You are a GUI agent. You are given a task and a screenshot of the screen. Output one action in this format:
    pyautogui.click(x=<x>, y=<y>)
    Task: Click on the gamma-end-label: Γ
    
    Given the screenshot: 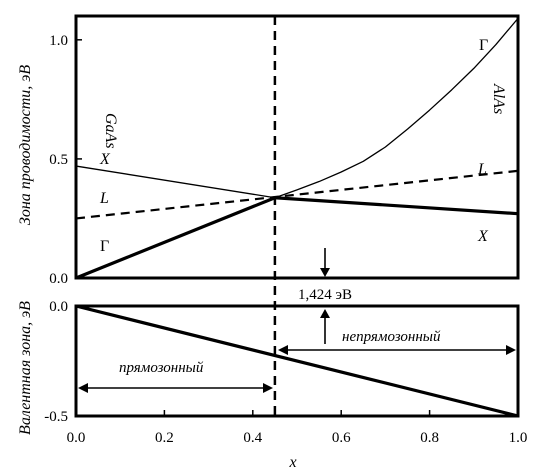 What is the action you would take?
    pyautogui.click(x=483, y=45)
    